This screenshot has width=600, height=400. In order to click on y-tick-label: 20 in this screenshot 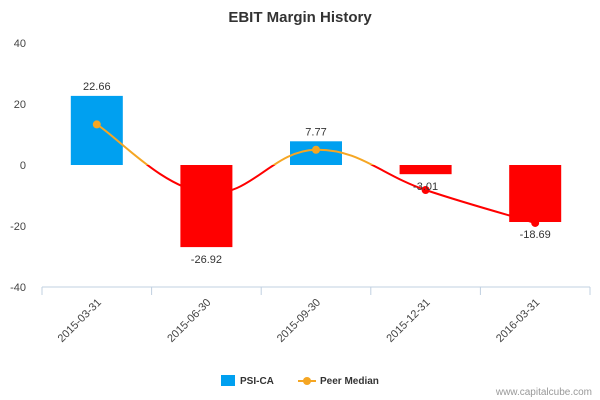, I will do `click(20, 105)`.